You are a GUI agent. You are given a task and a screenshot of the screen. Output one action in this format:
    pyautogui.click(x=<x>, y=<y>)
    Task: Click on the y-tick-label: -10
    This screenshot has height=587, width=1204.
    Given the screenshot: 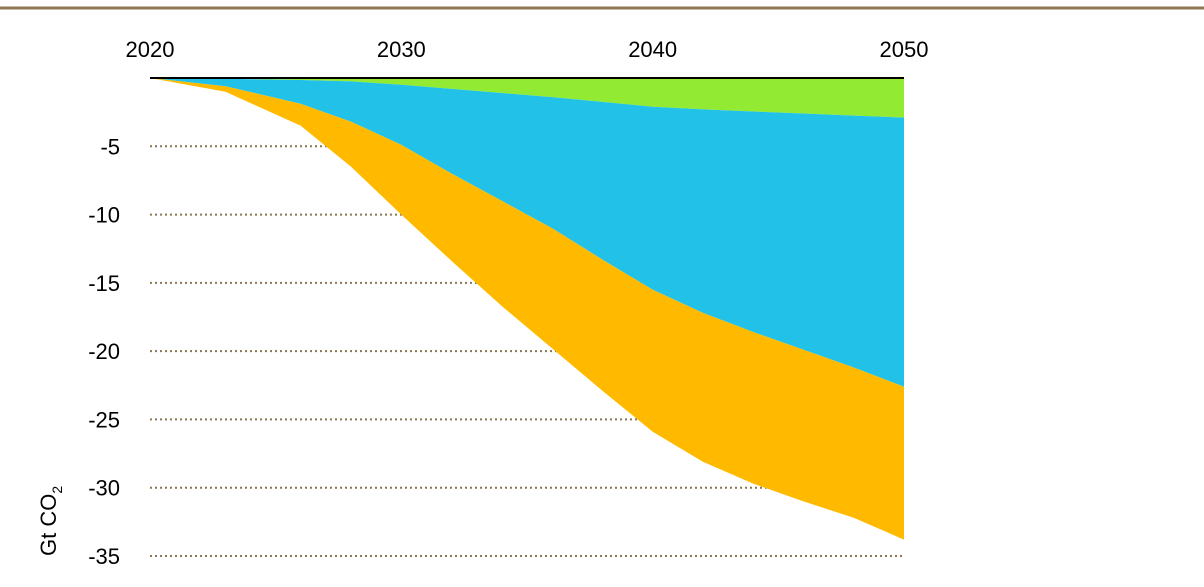 What is the action you would take?
    pyautogui.click(x=104, y=215)
    